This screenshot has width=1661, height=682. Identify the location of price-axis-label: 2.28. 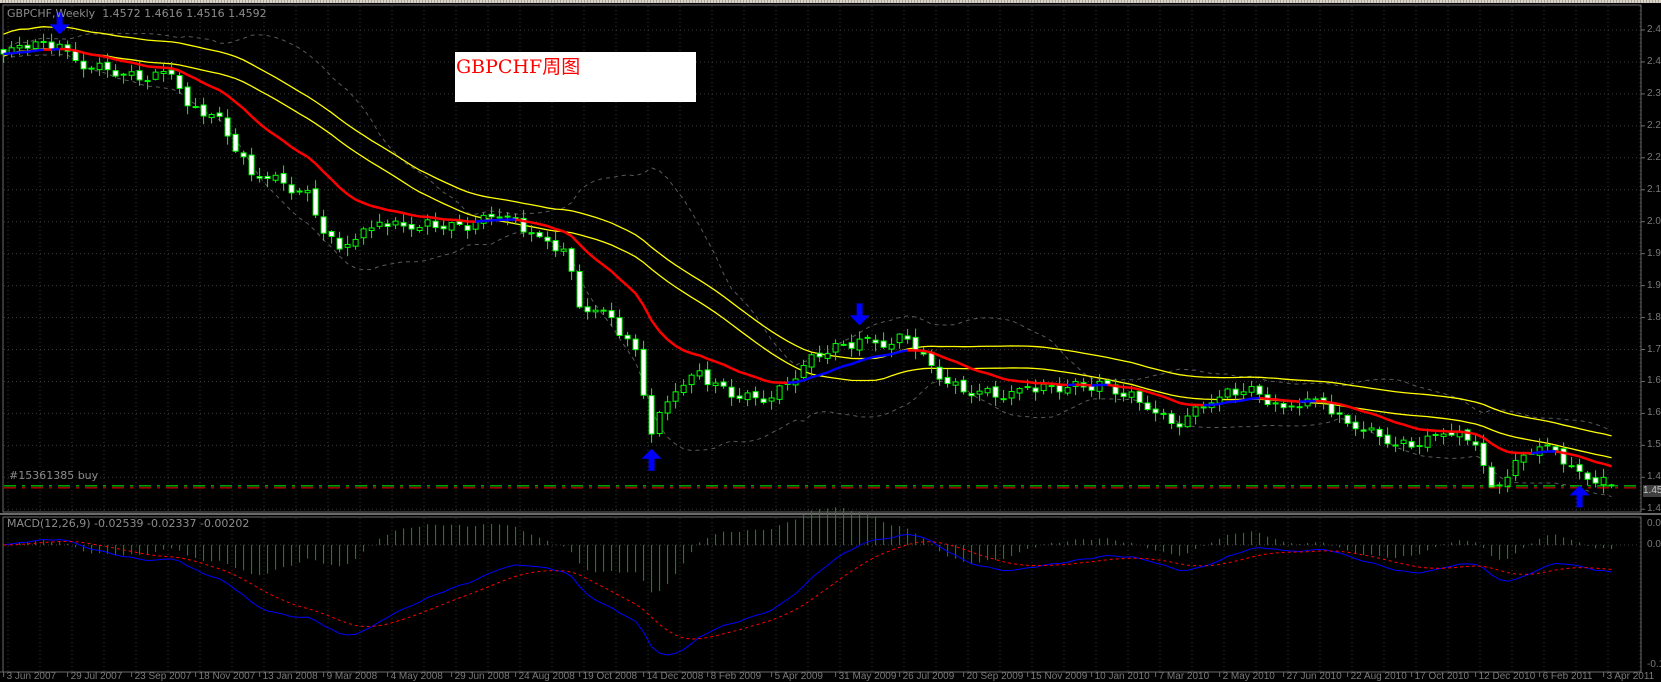
(1654, 125).